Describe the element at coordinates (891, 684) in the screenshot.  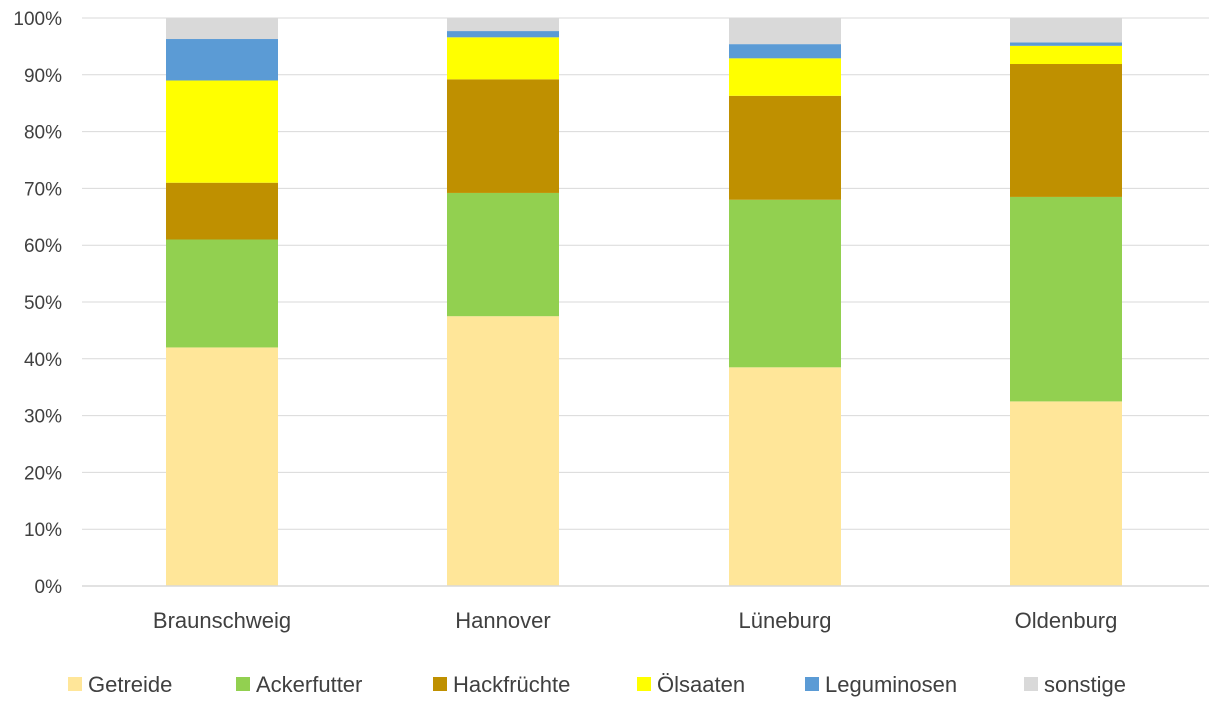
I see `legend-label: Leguminosen` at that location.